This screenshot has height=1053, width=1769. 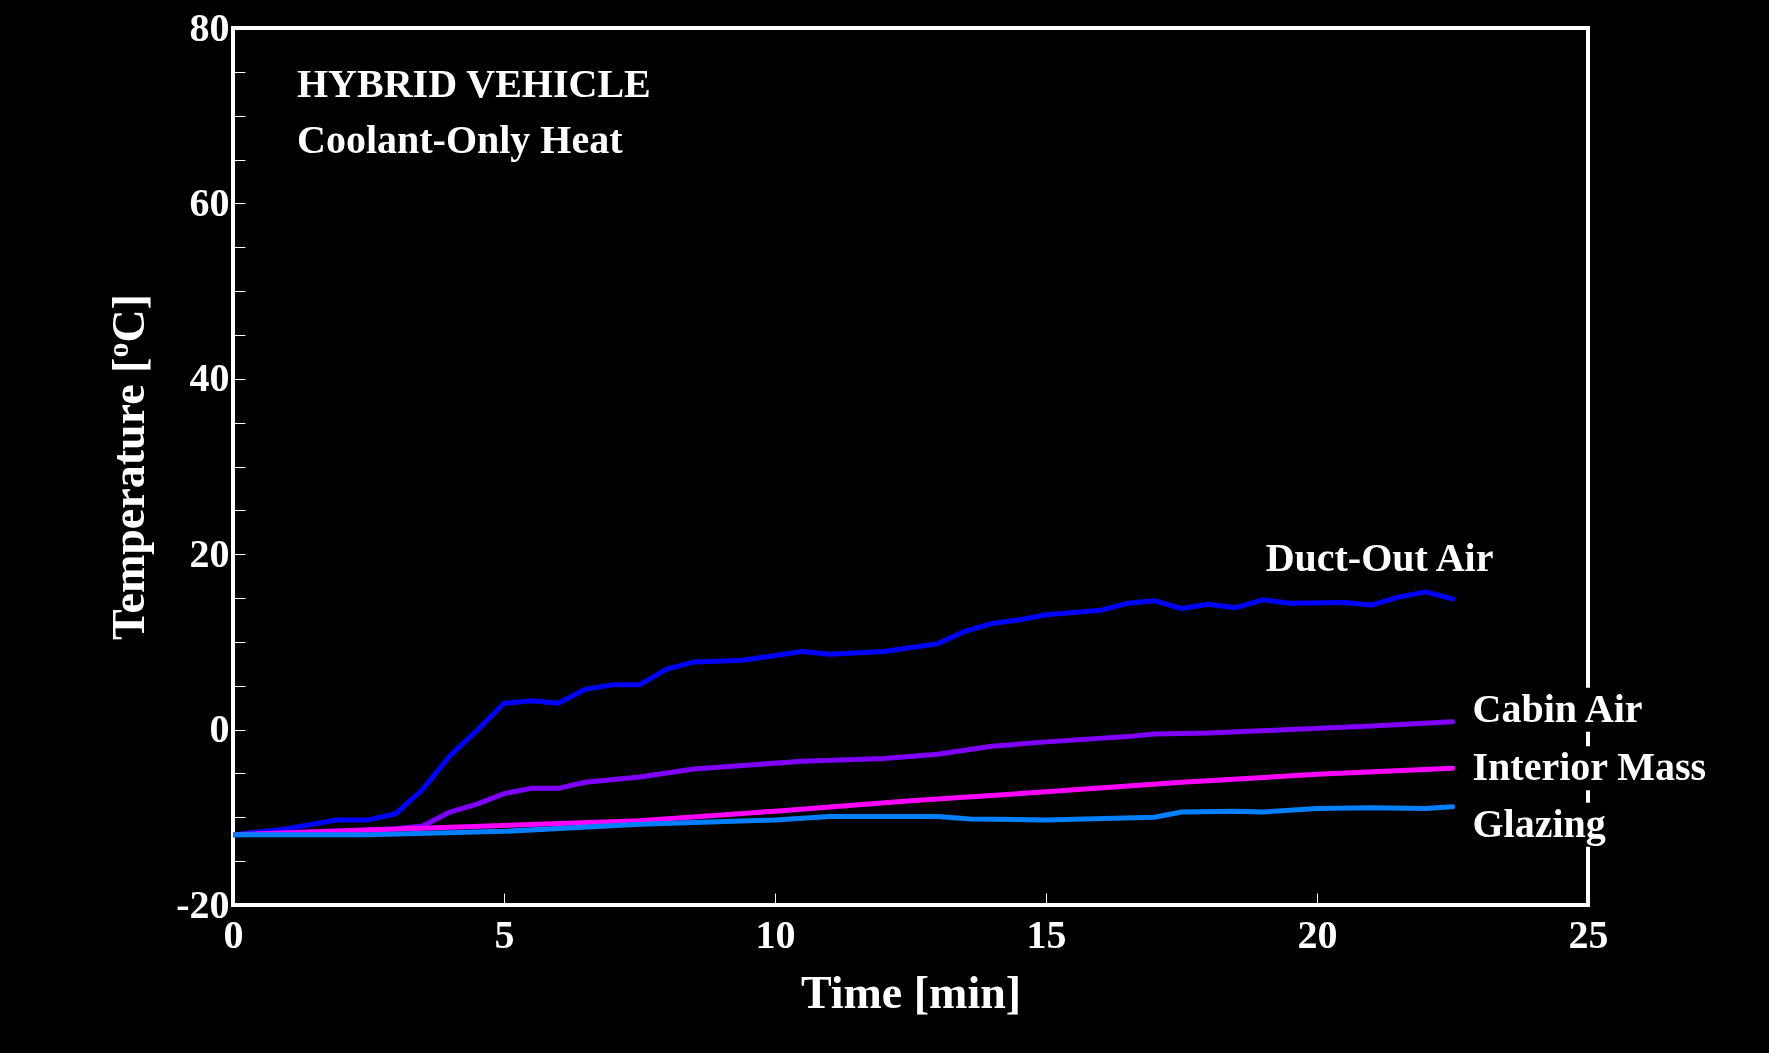 What do you see at coordinates (504, 934) in the screenshot?
I see `x-tick-label: 5` at bounding box center [504, 934].